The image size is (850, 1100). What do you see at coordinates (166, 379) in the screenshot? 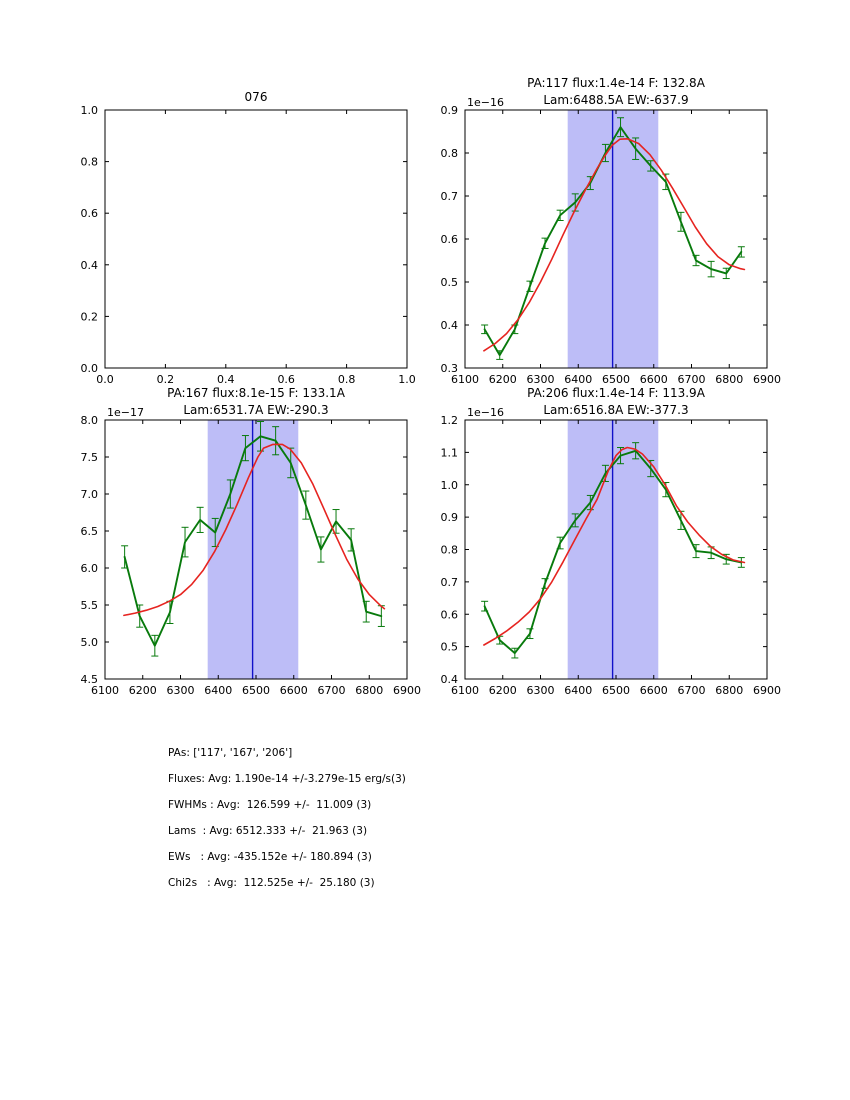
I see `x-tick-label: 0.2` at bounding box center [166, 379].